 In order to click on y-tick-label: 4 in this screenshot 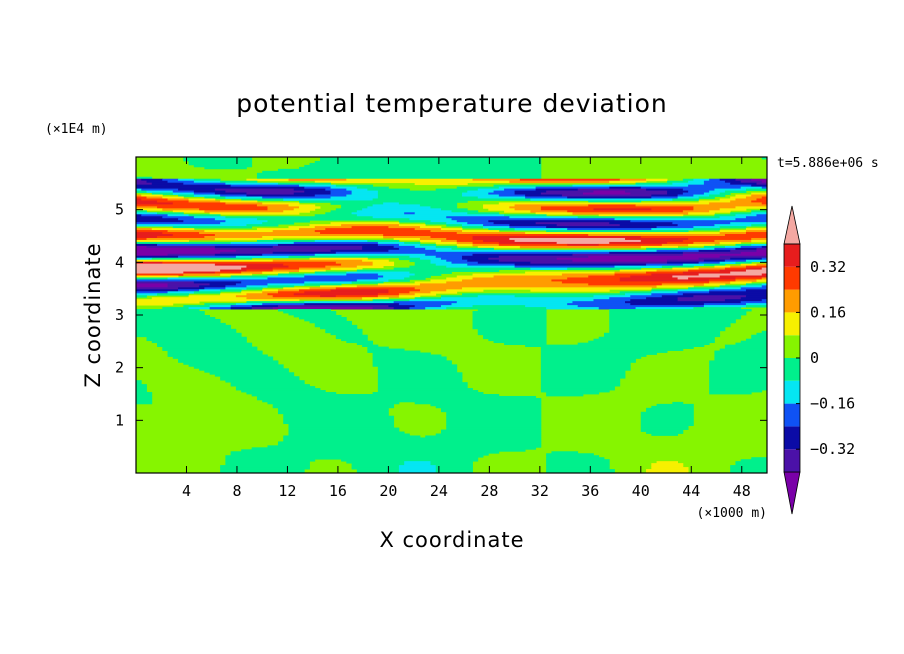, I will do `click(119, 262)`.